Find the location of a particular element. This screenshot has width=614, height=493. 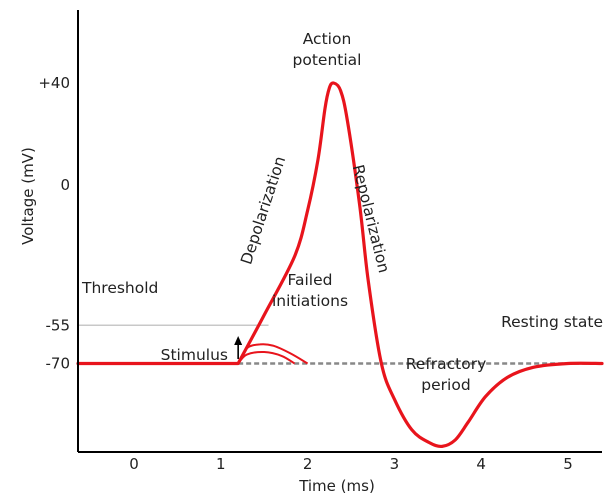

depolarization-label: Depolarization is located at coordinates (263, 210).